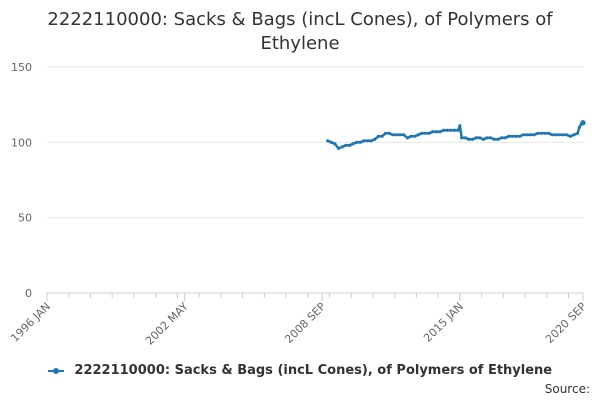 The height and width of the screenshot is (400, 600). What do you see at coordinates (21, 142) in the screenshot?
I see `y-tick-label: 100` at bounding box center [21, 142].